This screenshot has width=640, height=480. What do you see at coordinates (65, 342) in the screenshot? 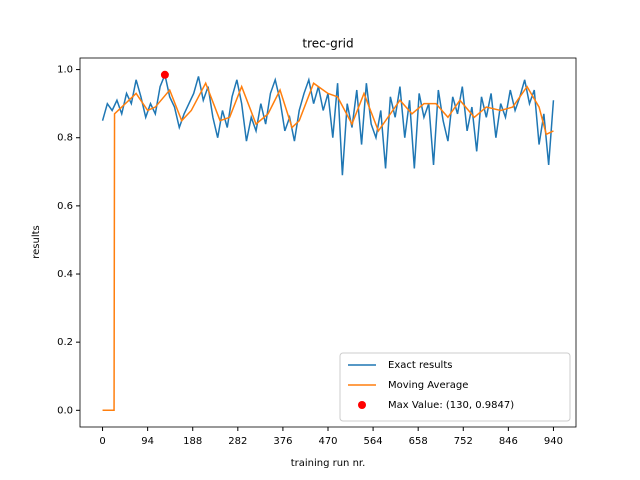
I see `y-tick-label: 0.2` at bounding box center [65, 342].